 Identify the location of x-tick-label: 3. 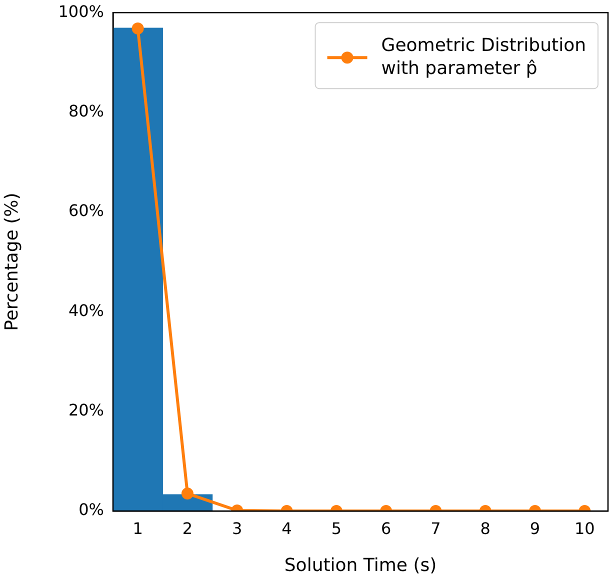
(237, 528).